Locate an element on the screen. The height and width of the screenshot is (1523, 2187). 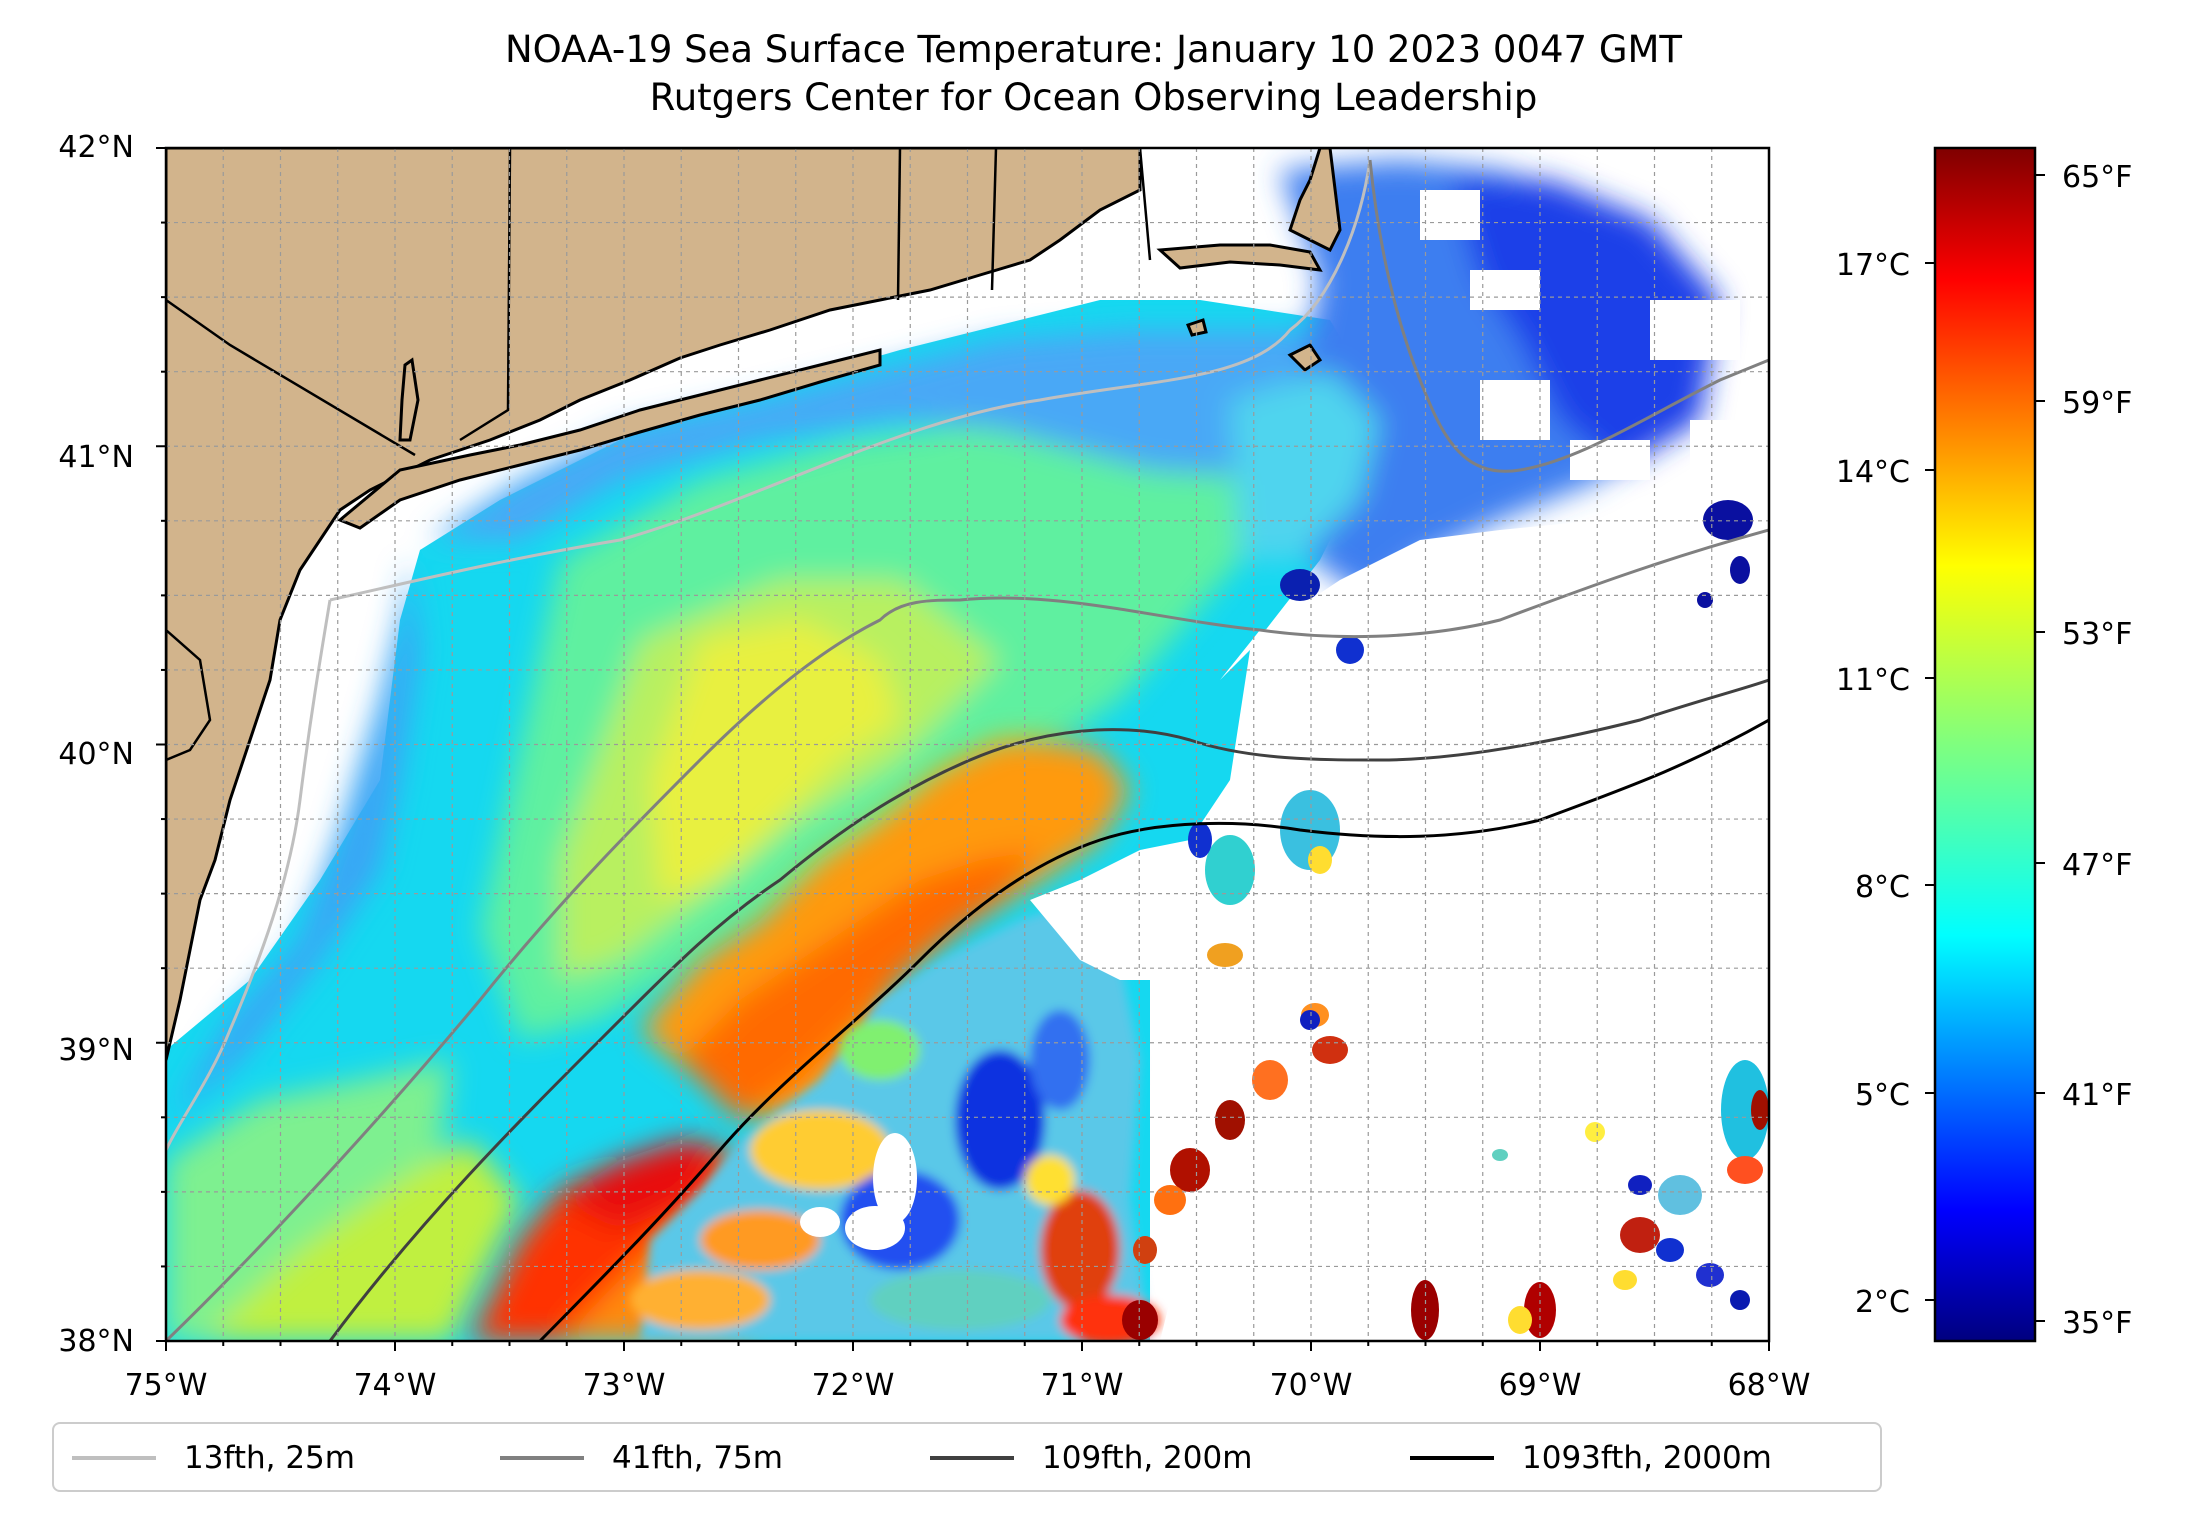
colorbar-celsius-5: 5°C is located at coordinates (1882, 1095).